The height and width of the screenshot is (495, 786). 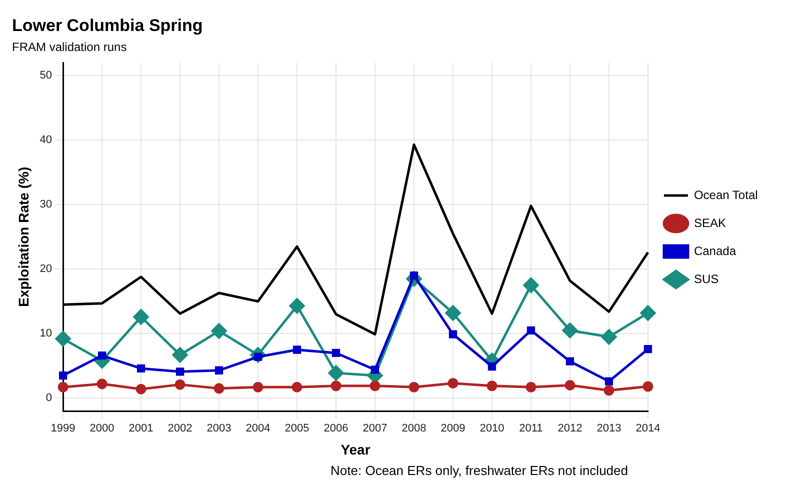 I want to click on x-tick-label: 2008, so click(x=414, y=428).